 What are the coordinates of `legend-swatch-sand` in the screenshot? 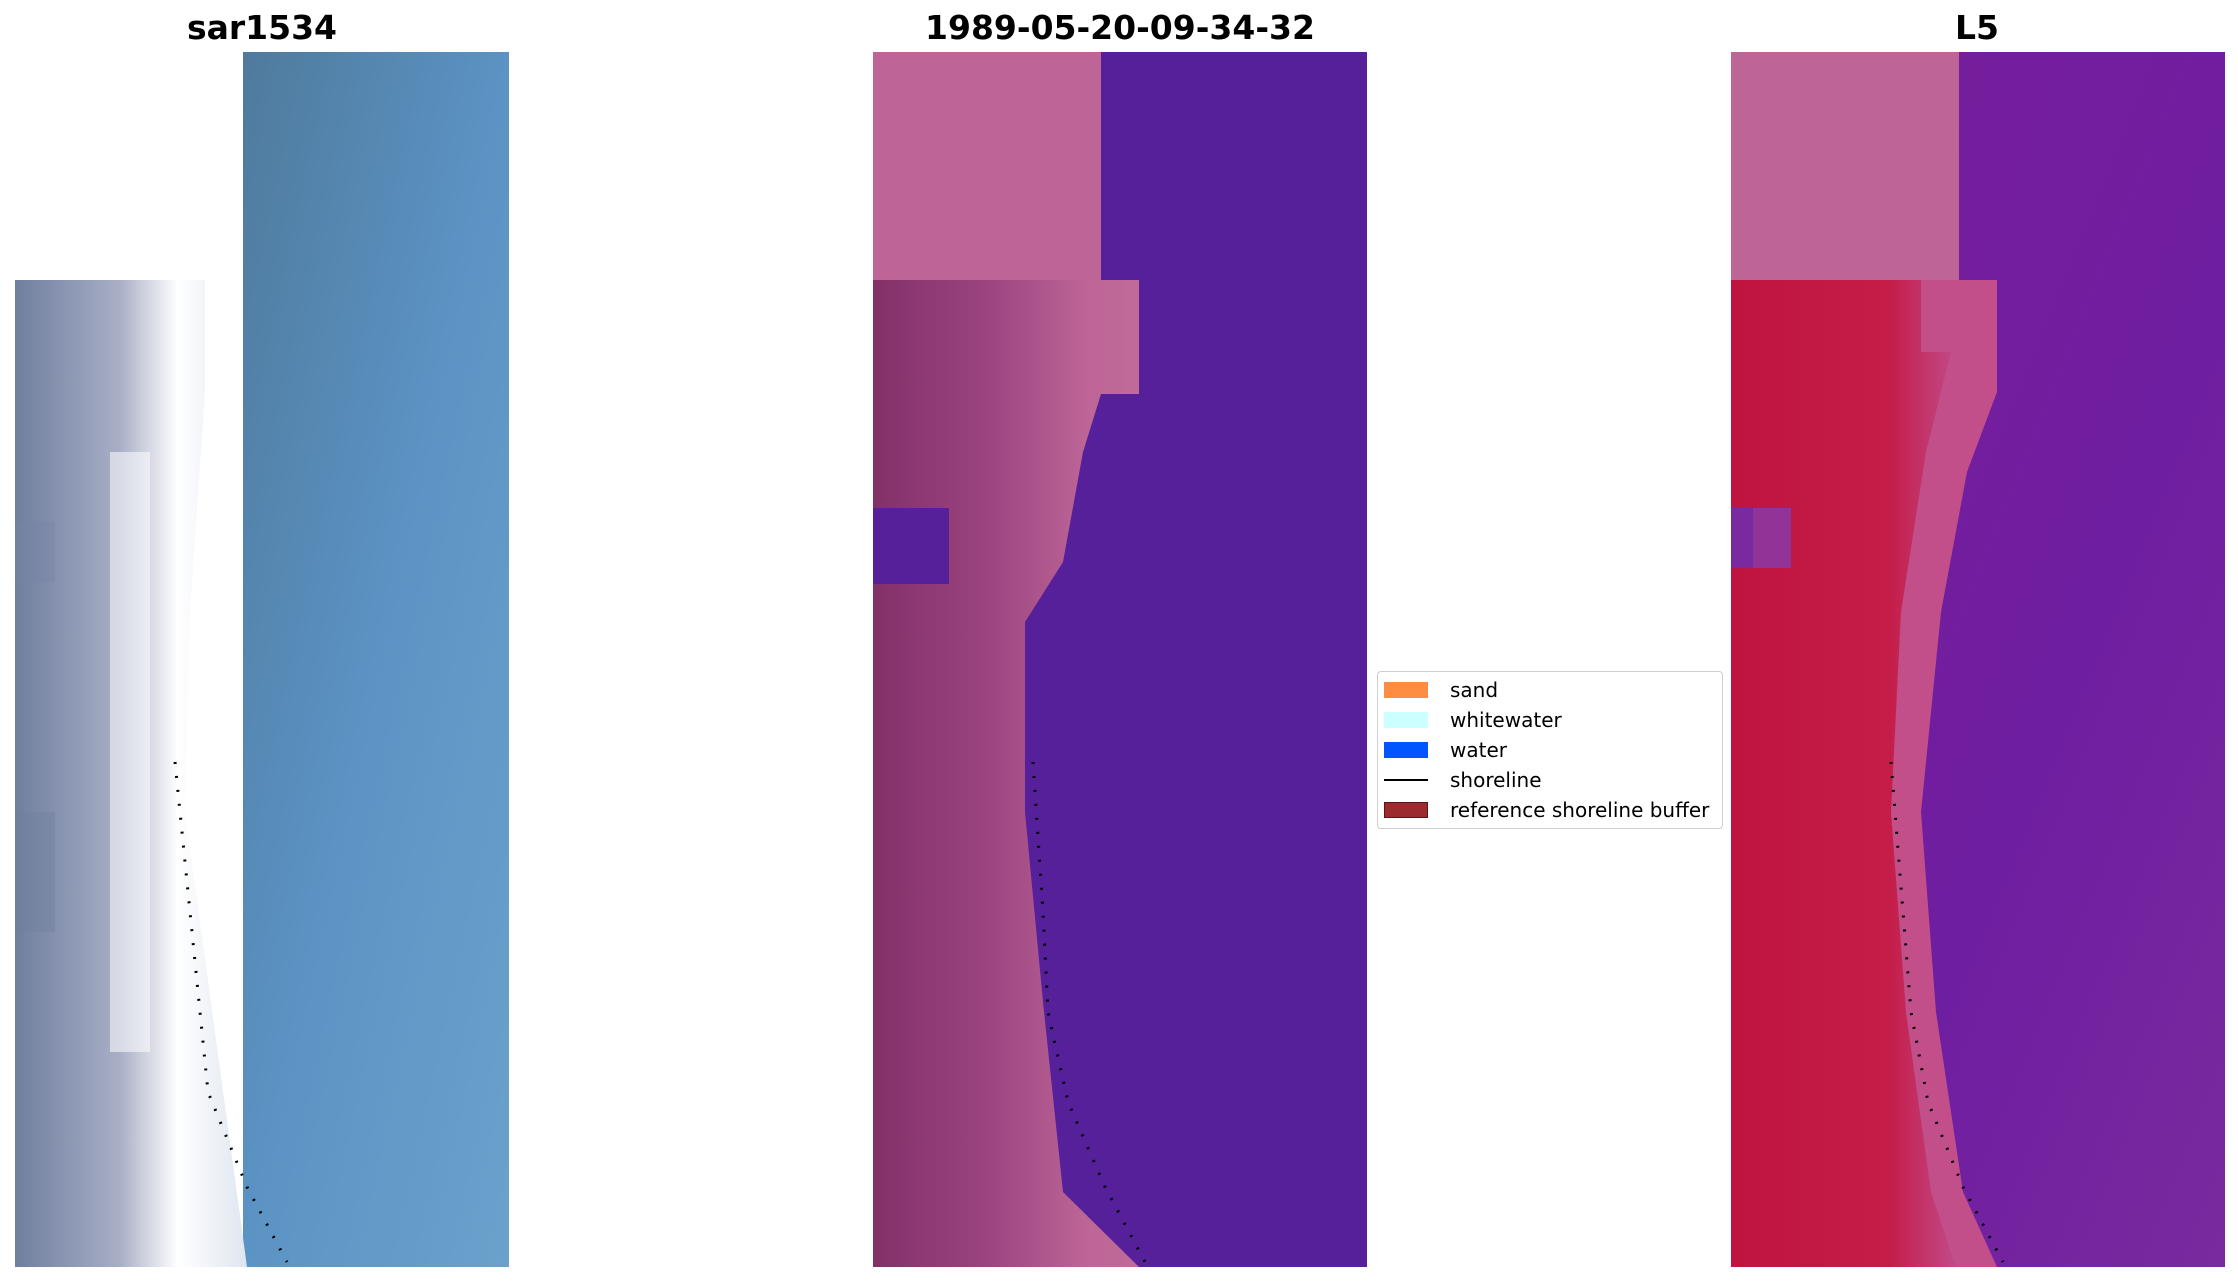 It's located at (1406, 690).